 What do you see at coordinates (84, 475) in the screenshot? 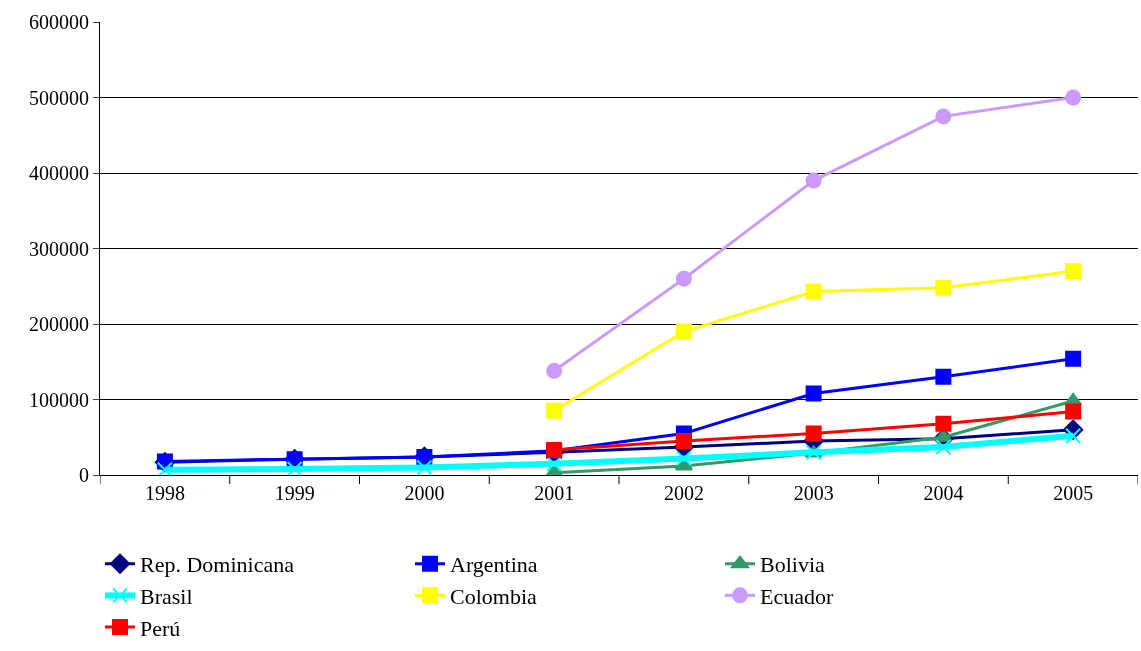
I see `y-tick-label: 0` at bounding box center [84, 475].